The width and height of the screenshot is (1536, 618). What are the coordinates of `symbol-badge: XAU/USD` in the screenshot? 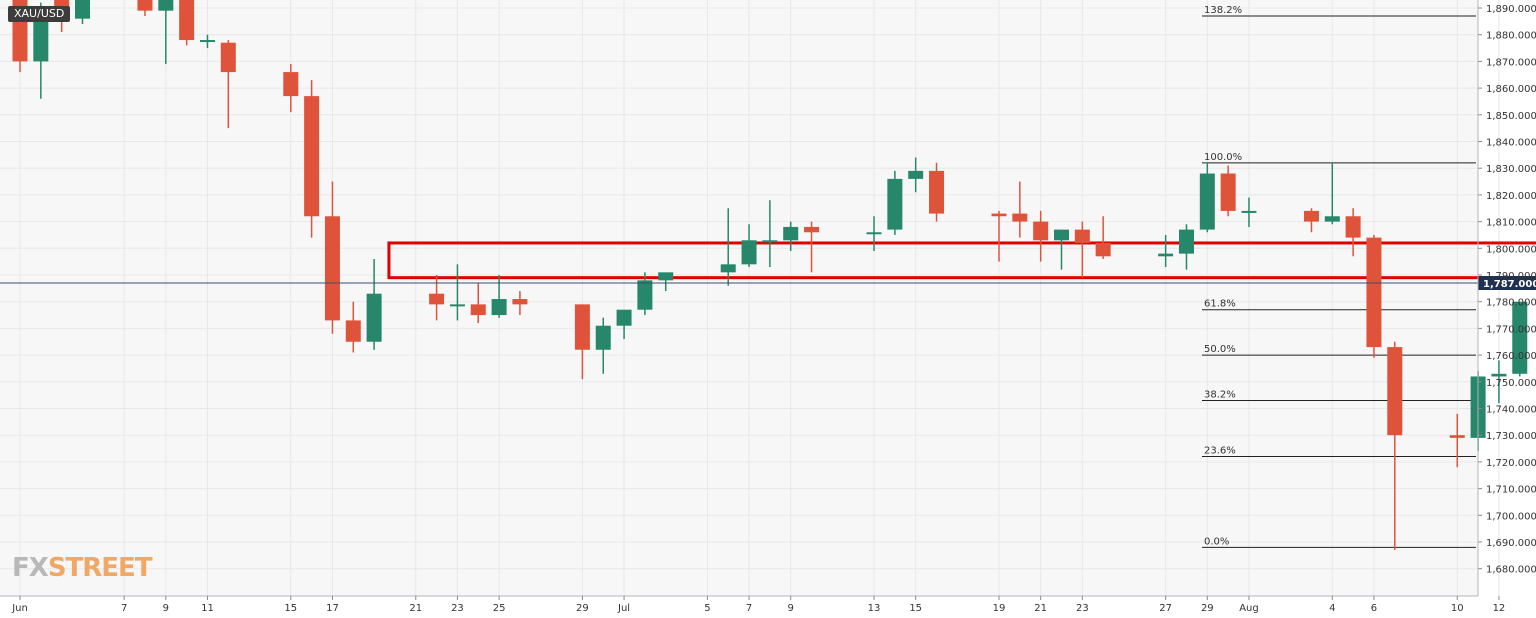 It's located at (39, 14).